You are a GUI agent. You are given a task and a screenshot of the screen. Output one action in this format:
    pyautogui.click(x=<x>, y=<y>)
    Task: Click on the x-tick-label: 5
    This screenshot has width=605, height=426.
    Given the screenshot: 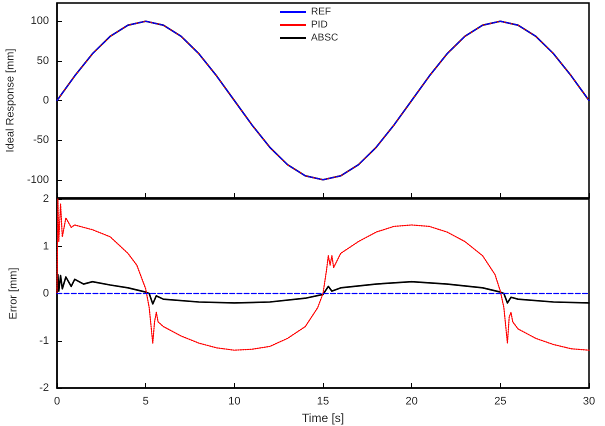 What is the action you would take?
    pyautogui.click(x=145, y=402)
    